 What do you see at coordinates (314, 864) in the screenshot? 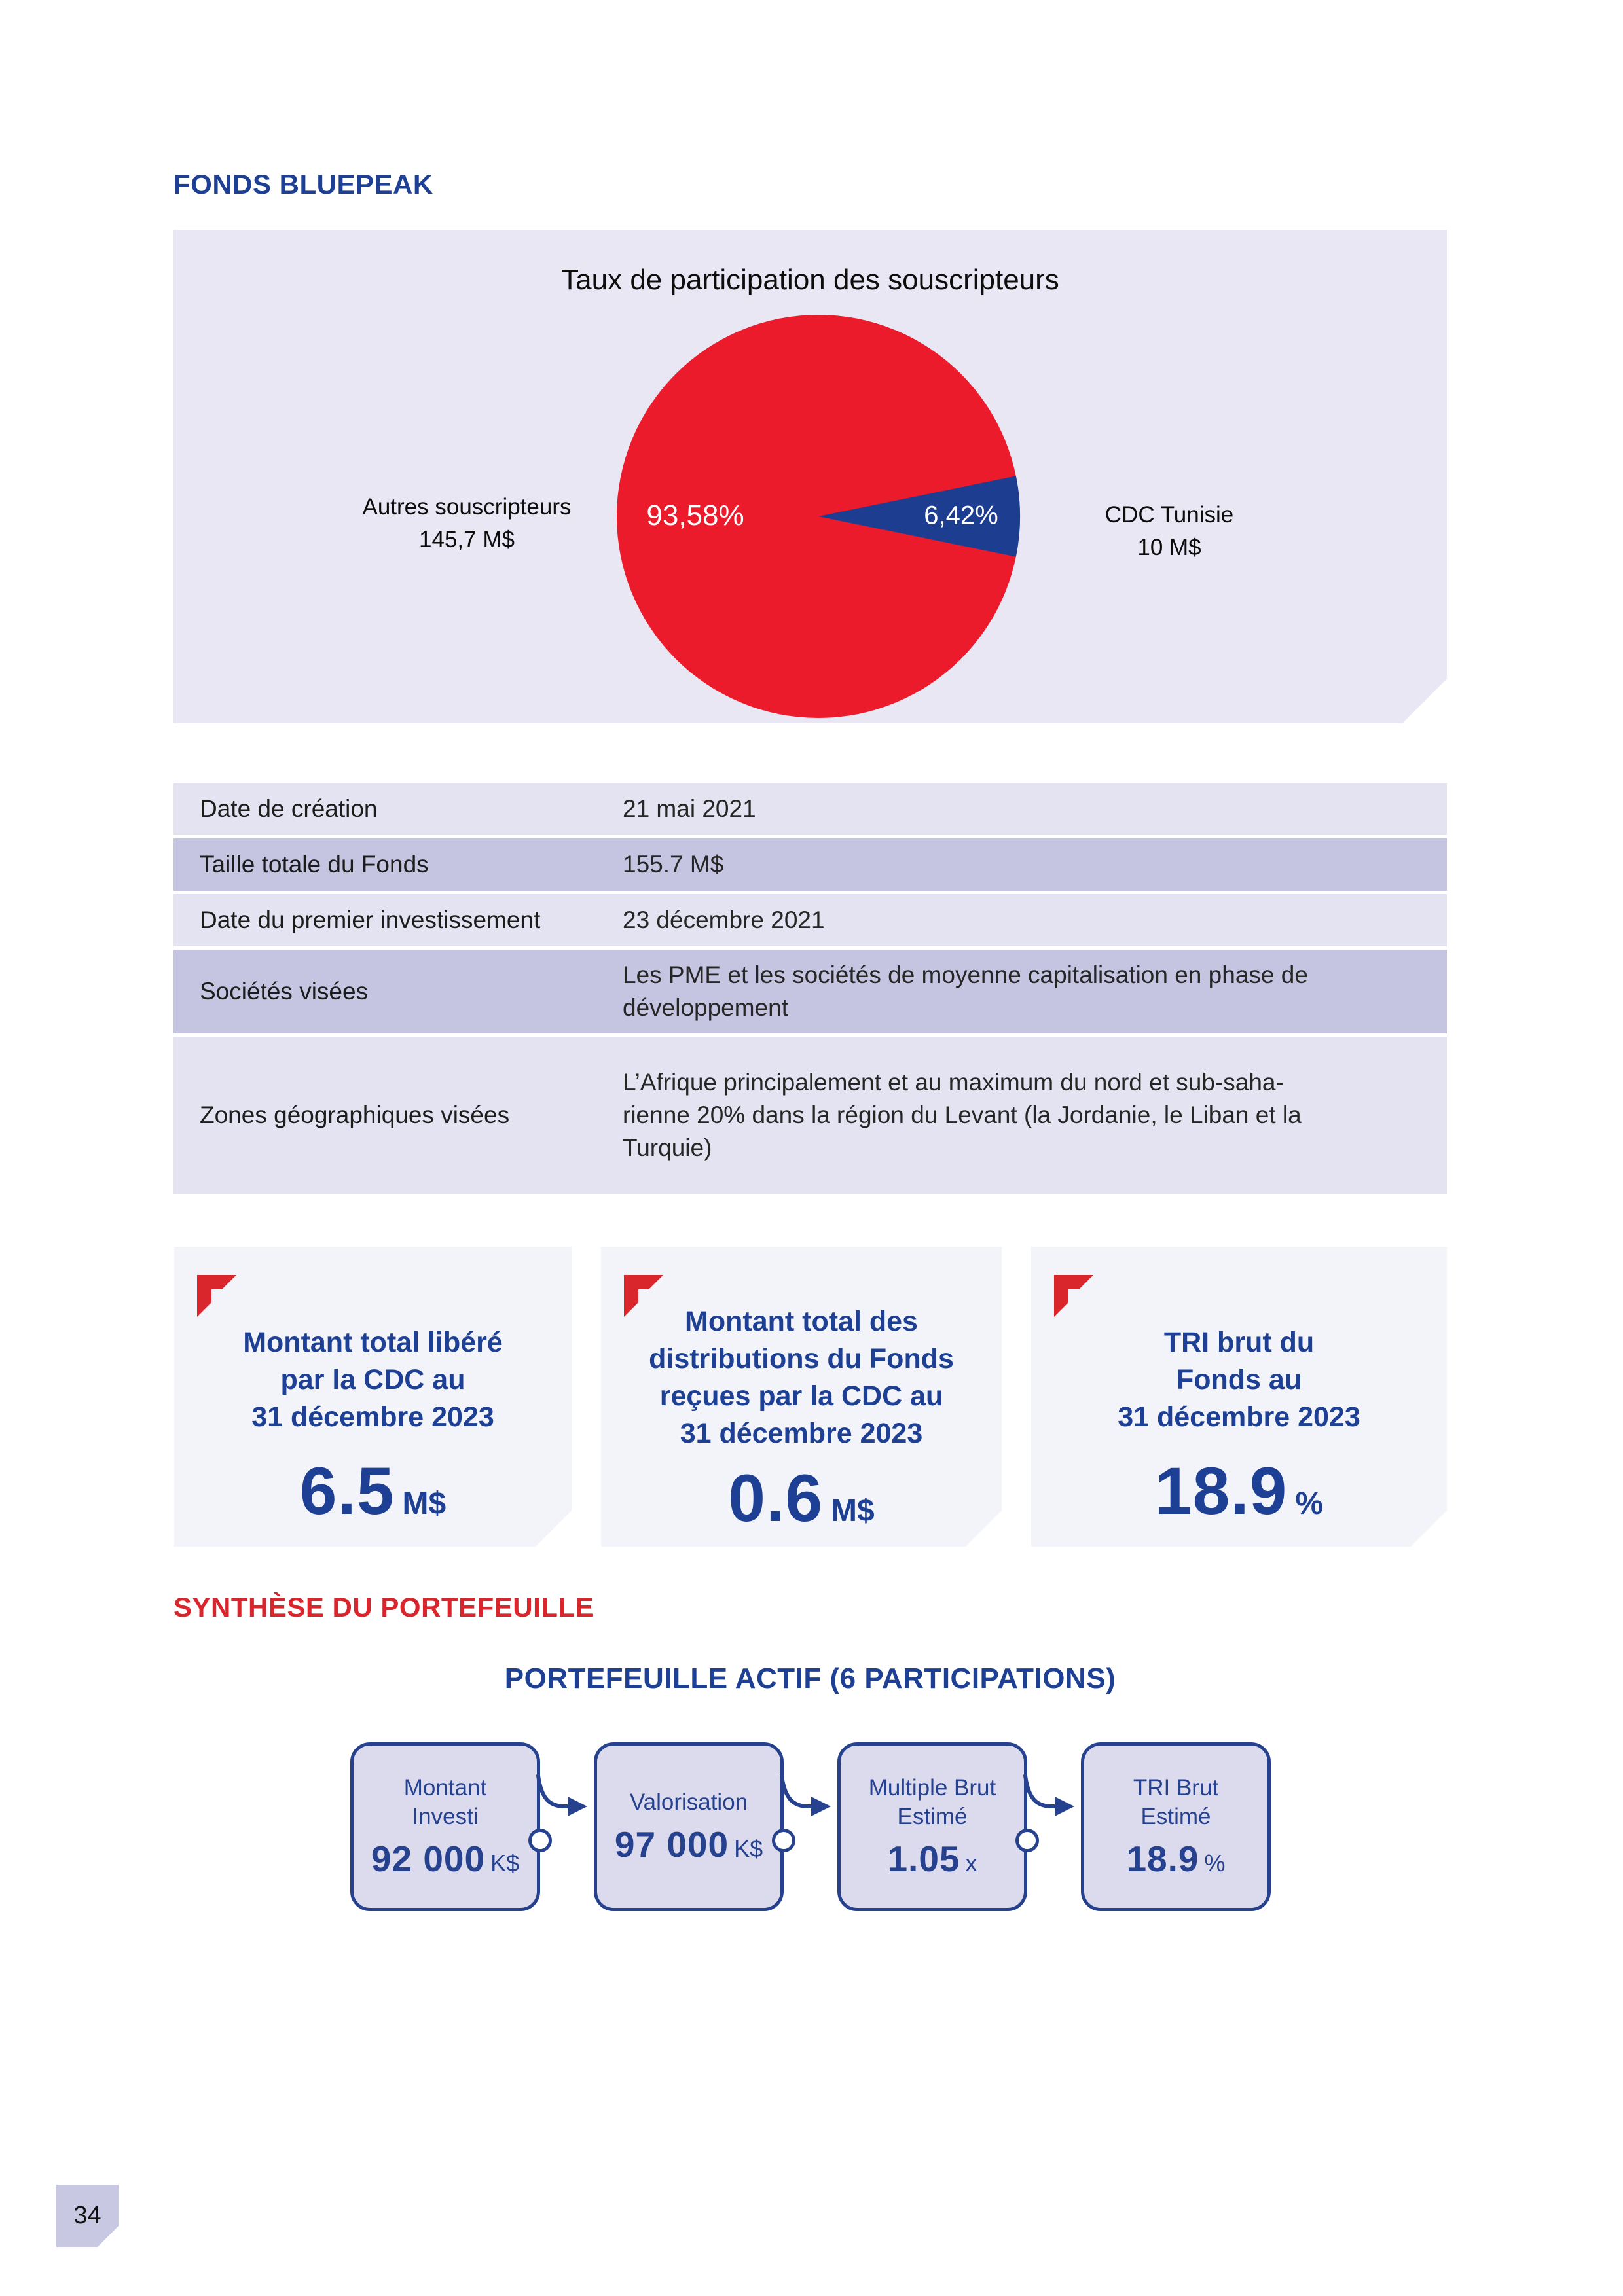
I see `table-row-label: Taille totale du Fonds` at bounding box center [314, 864].